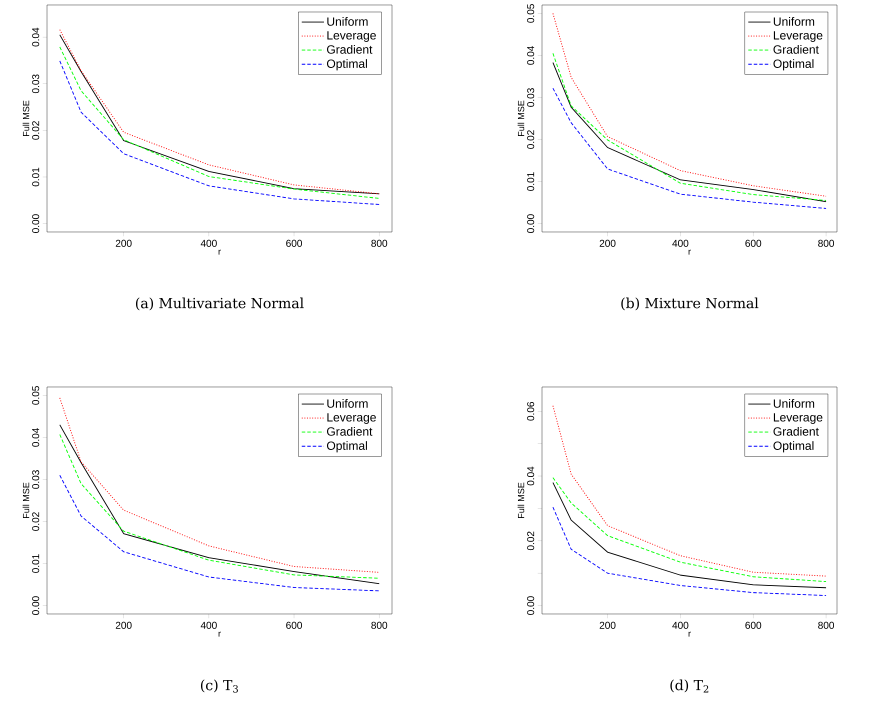 This screenshot has width=889, height=712. Describe the element at coordinates (689, 304) in the screenshot. I see `text: (b) Mixture Normal` at that location.